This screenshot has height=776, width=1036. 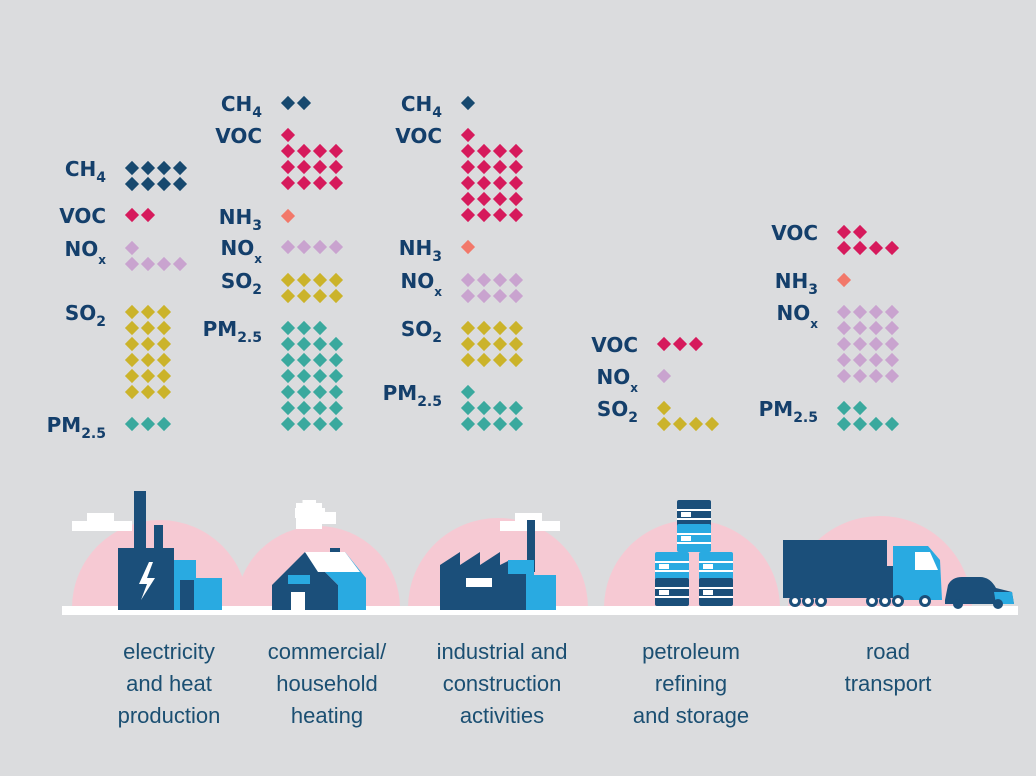 What do you see at coordinates (102, 522) in the screenshot?
I see `cloud-icon` at bounding box center [102, 522].